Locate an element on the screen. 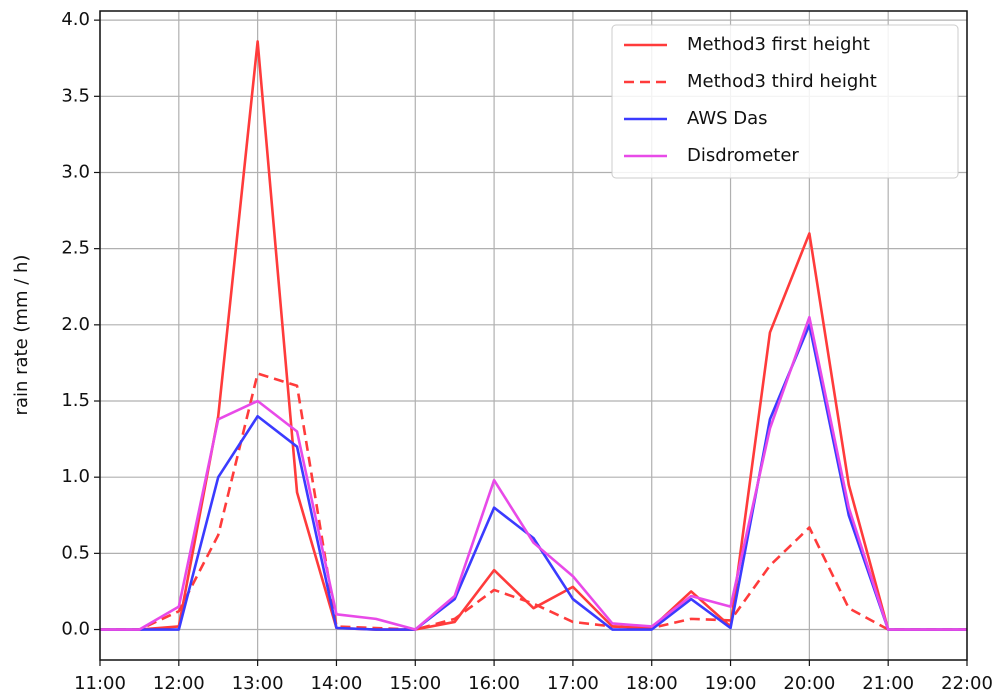 The width and height of the screenshot is (1005, 699). y-tick-label: 0.0 is located at coordinates (75, 629).